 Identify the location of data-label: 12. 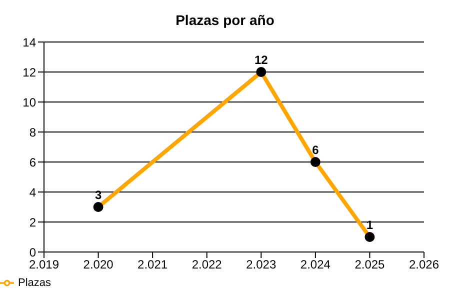
(261, 60).